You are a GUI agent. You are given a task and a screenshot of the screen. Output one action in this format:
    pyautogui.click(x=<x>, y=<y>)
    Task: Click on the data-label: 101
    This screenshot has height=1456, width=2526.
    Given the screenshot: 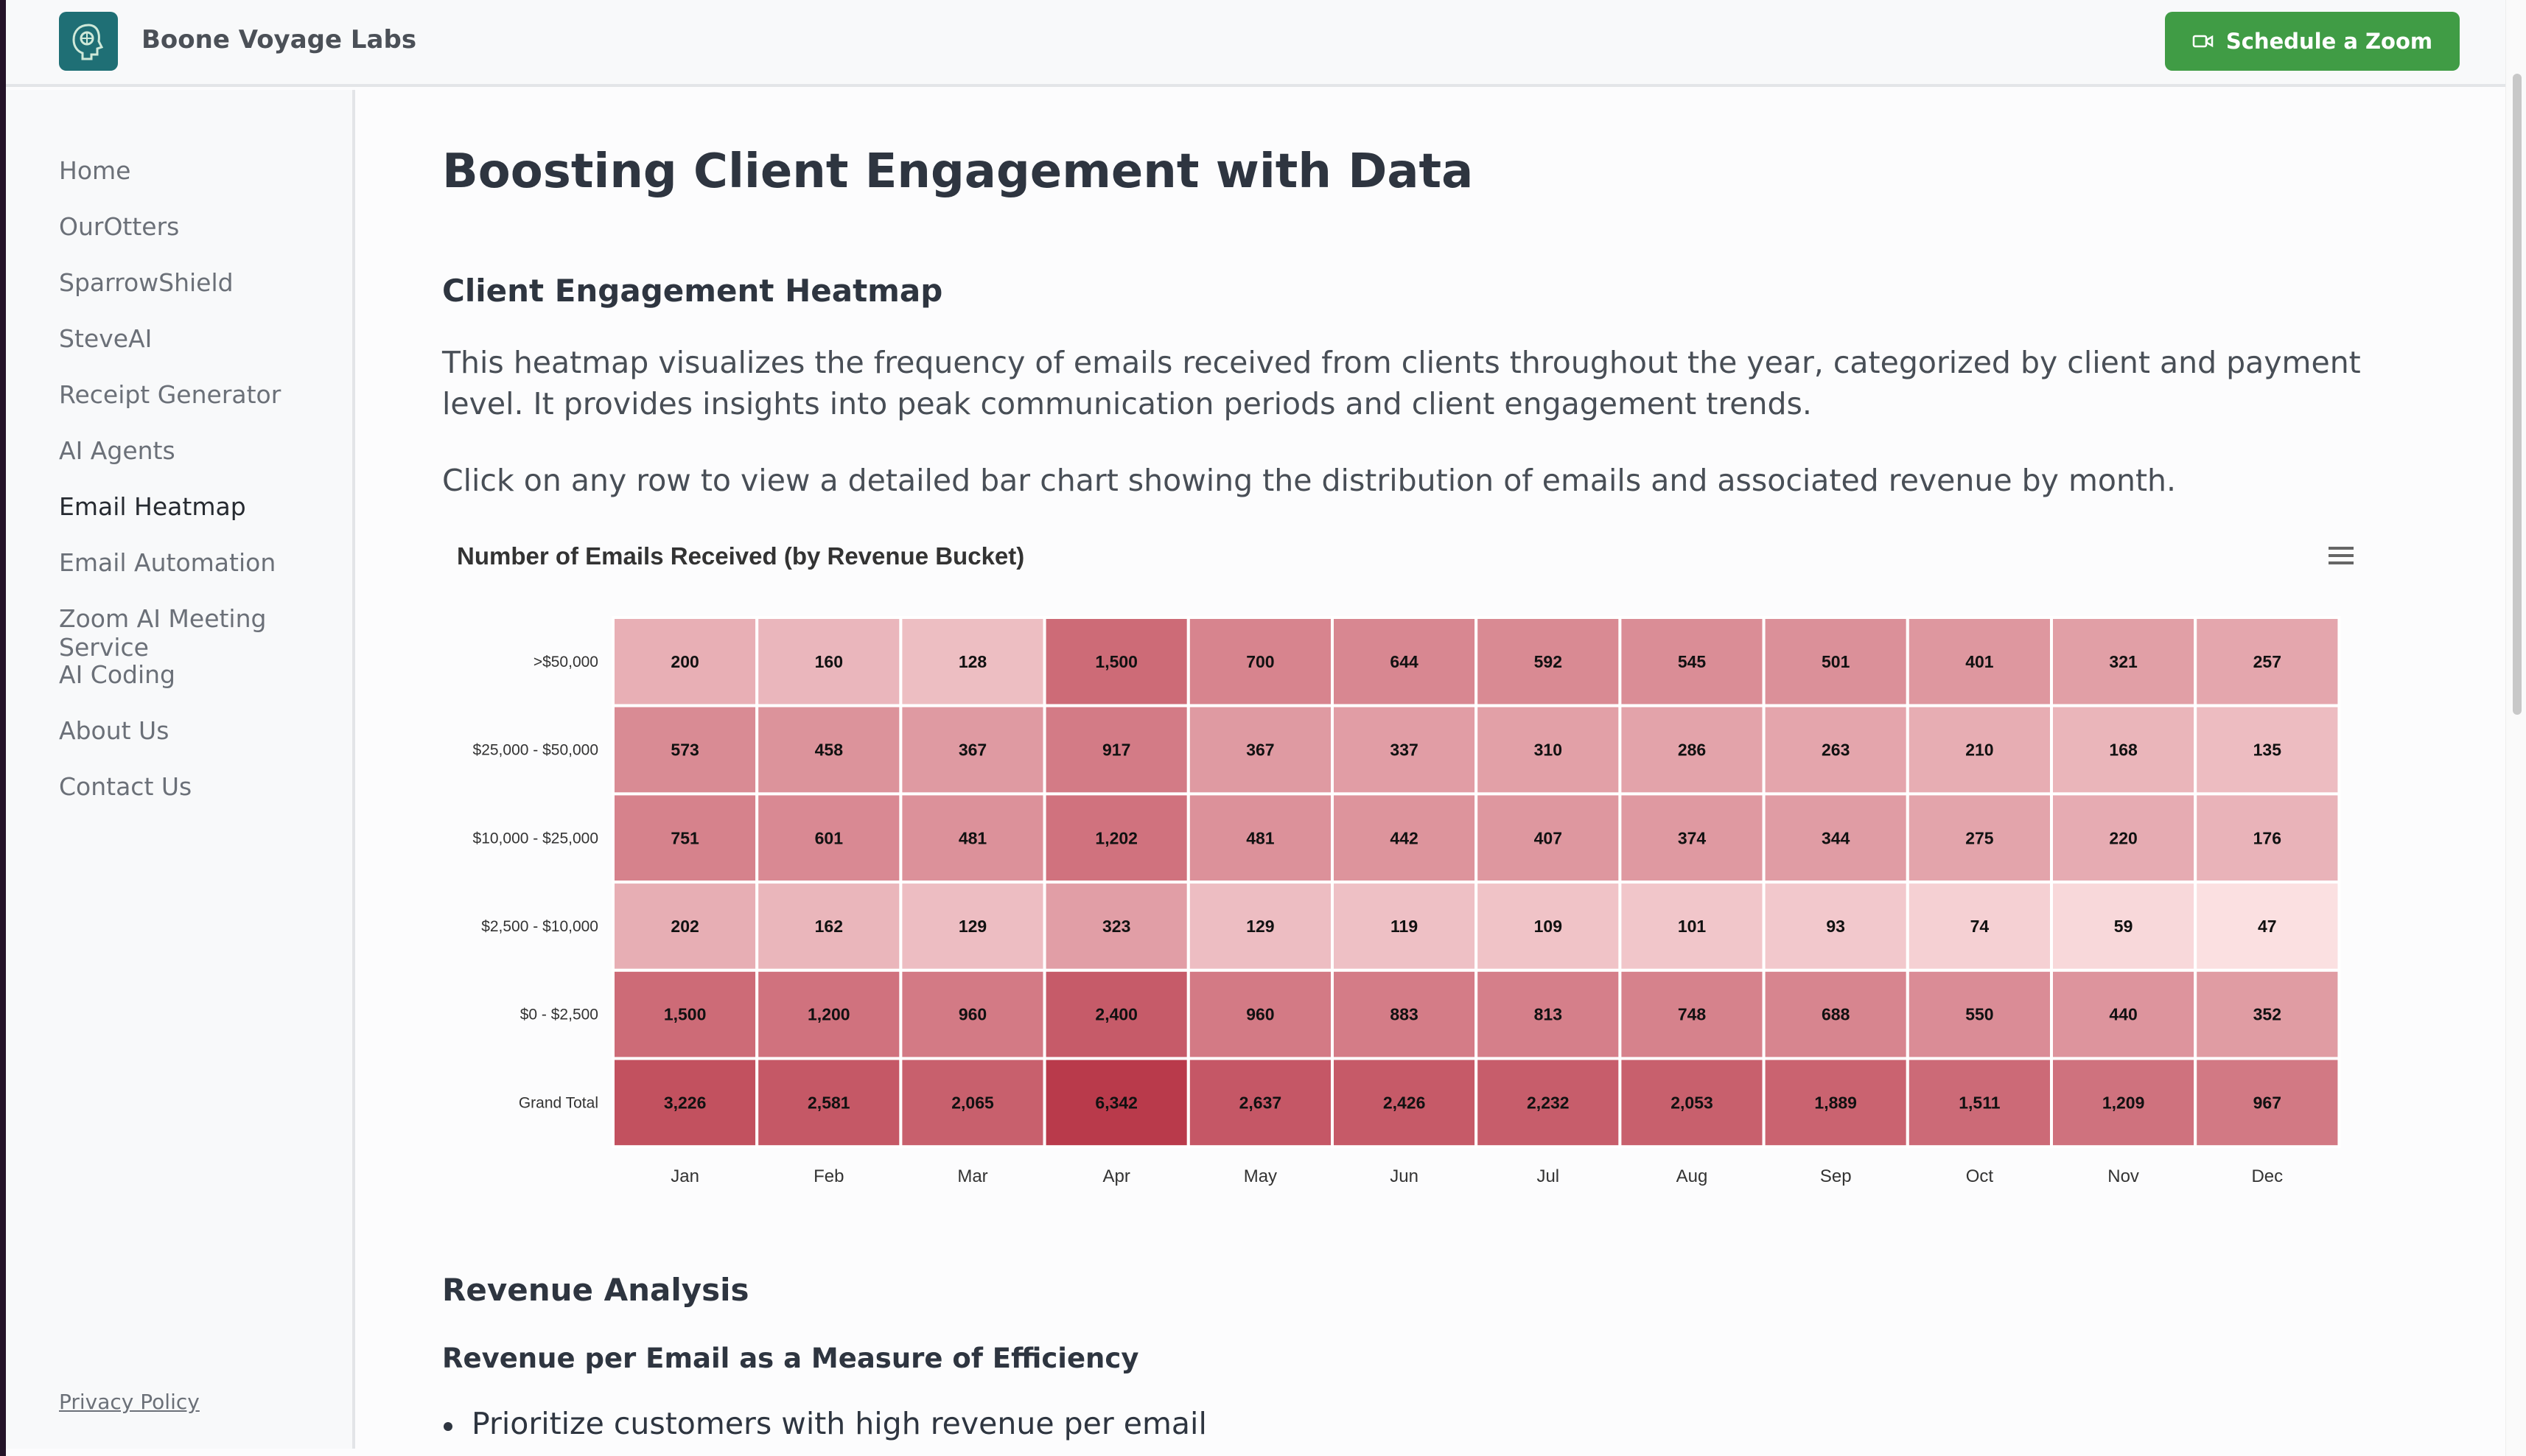 What is the action you would take?
    pyautogui.click(x=1693, y=926)
    